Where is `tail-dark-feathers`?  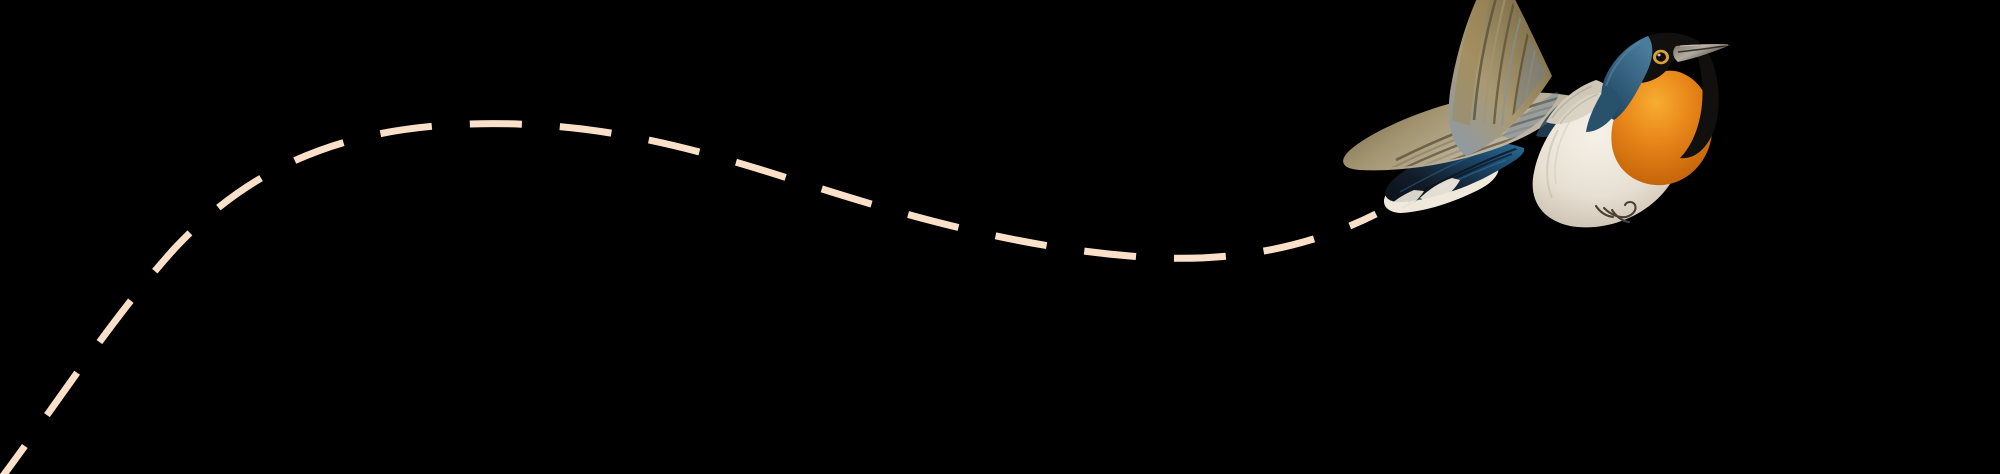 tail-dark-feathers is located at coordinates (1455, 172).